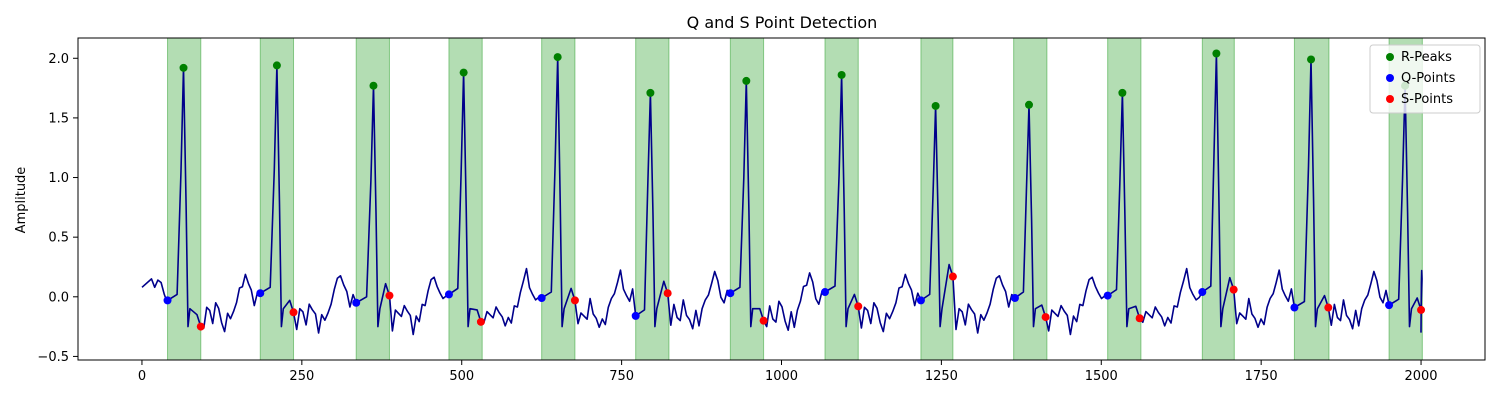  I want to click on legend: R-Peaks Q-Points S-Points, so click(1425, 79).